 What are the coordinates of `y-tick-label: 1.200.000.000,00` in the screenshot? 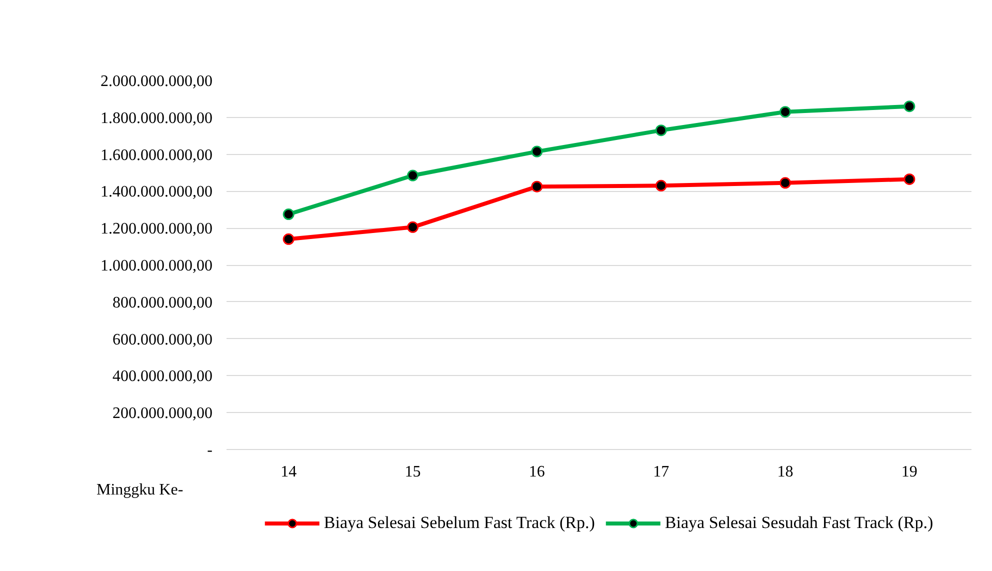 It's located at (156, 229).